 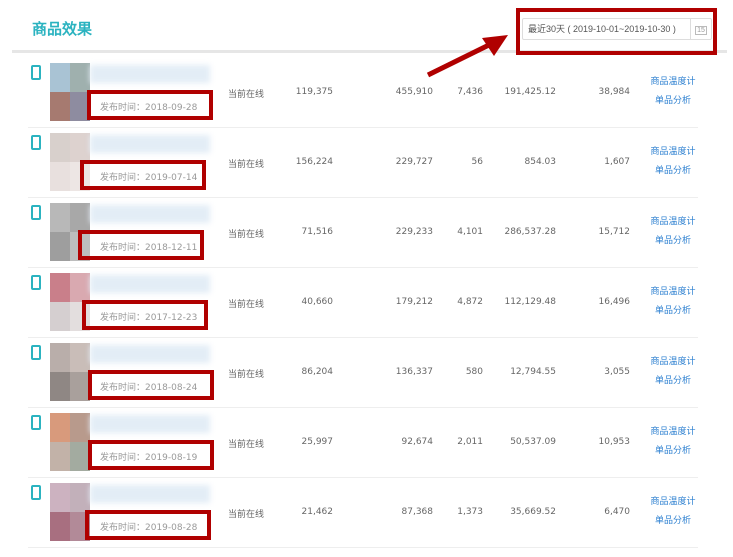 I want to click on metric-c3: 4,101, so click(x=470, y=232).